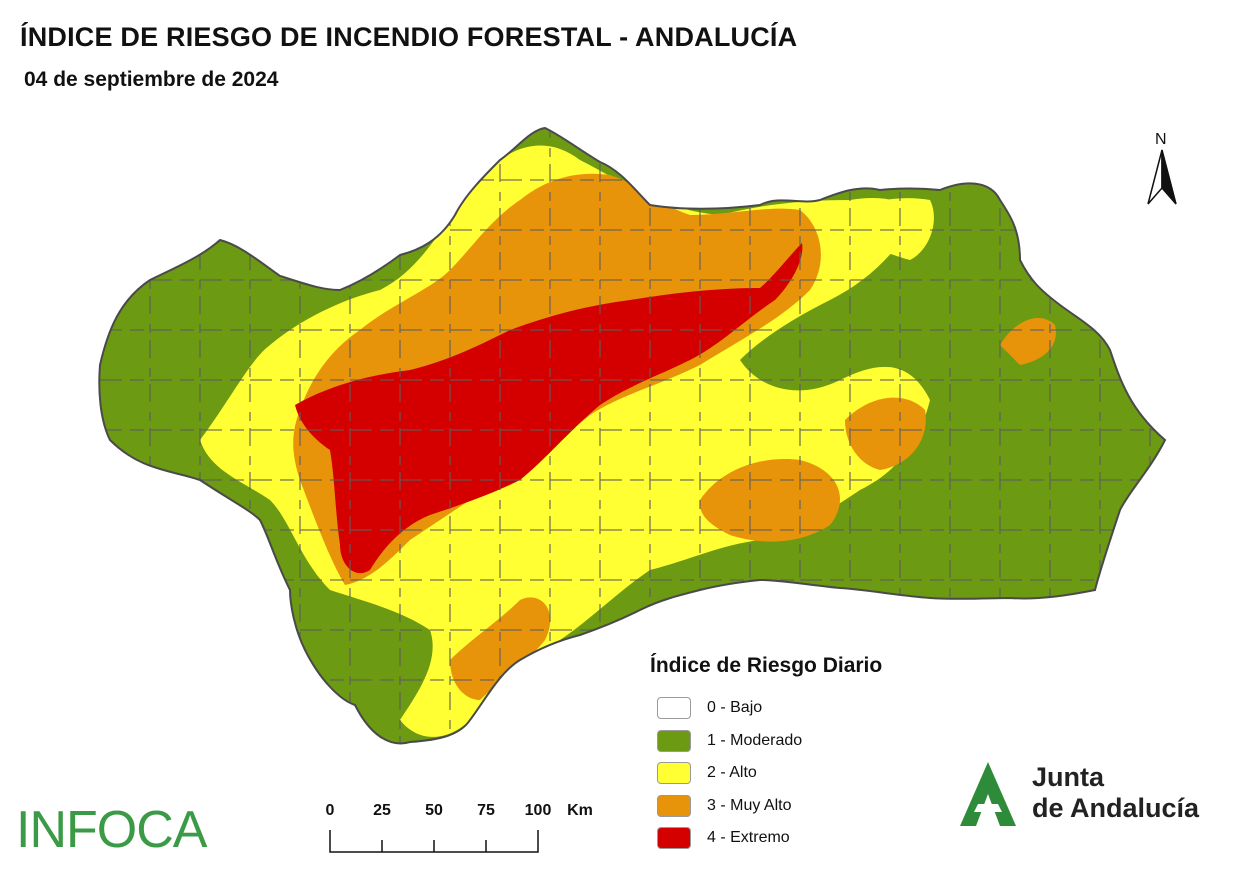 This screenshot has width=1239, height=875. I want to click on scale-tick-label: 25, so click(382, 810).